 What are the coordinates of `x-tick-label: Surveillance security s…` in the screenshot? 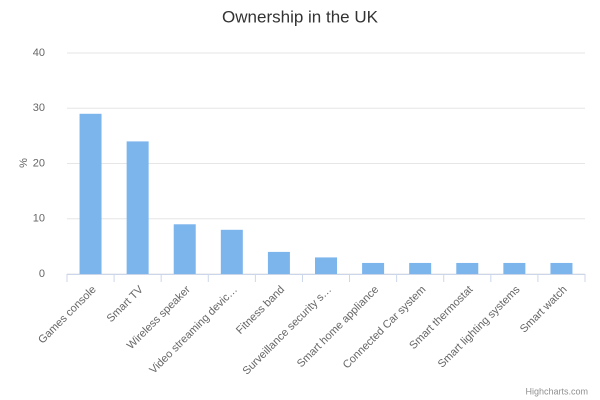 It's located at (288, 331).